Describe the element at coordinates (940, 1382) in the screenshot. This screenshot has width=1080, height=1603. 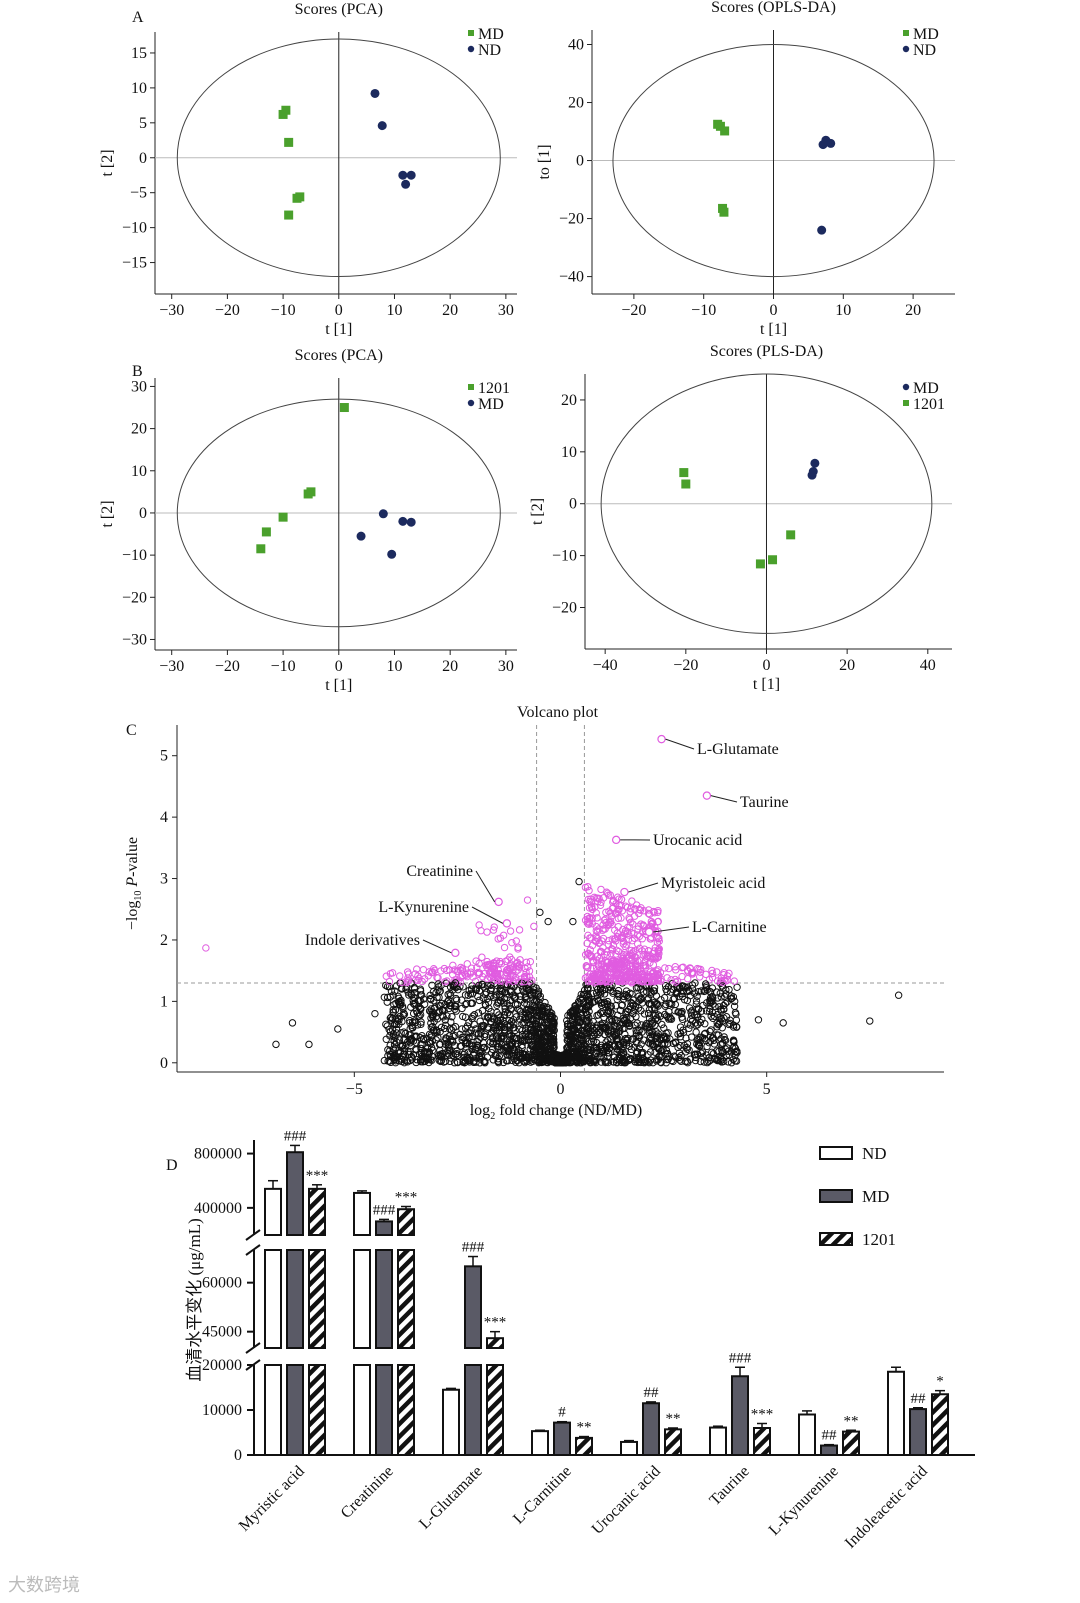
I see `significance-marker: *` at that location.